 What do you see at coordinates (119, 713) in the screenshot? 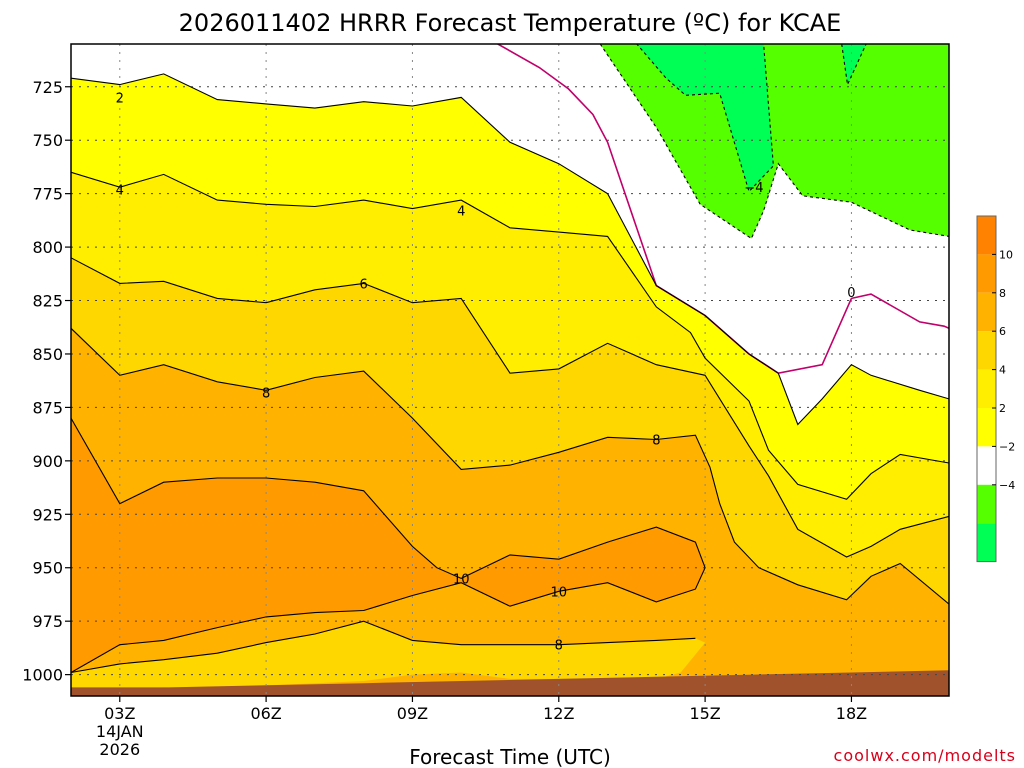
I see `x-tick-label: 03Z` at bounding box center [119, 713].